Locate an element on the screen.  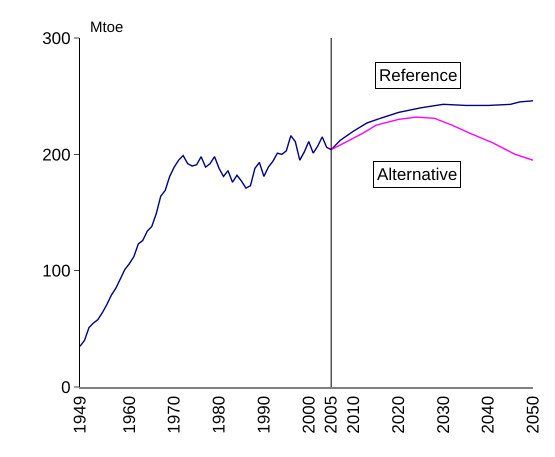
x-tick-label: 1949 is located at coordinates (80, 415).